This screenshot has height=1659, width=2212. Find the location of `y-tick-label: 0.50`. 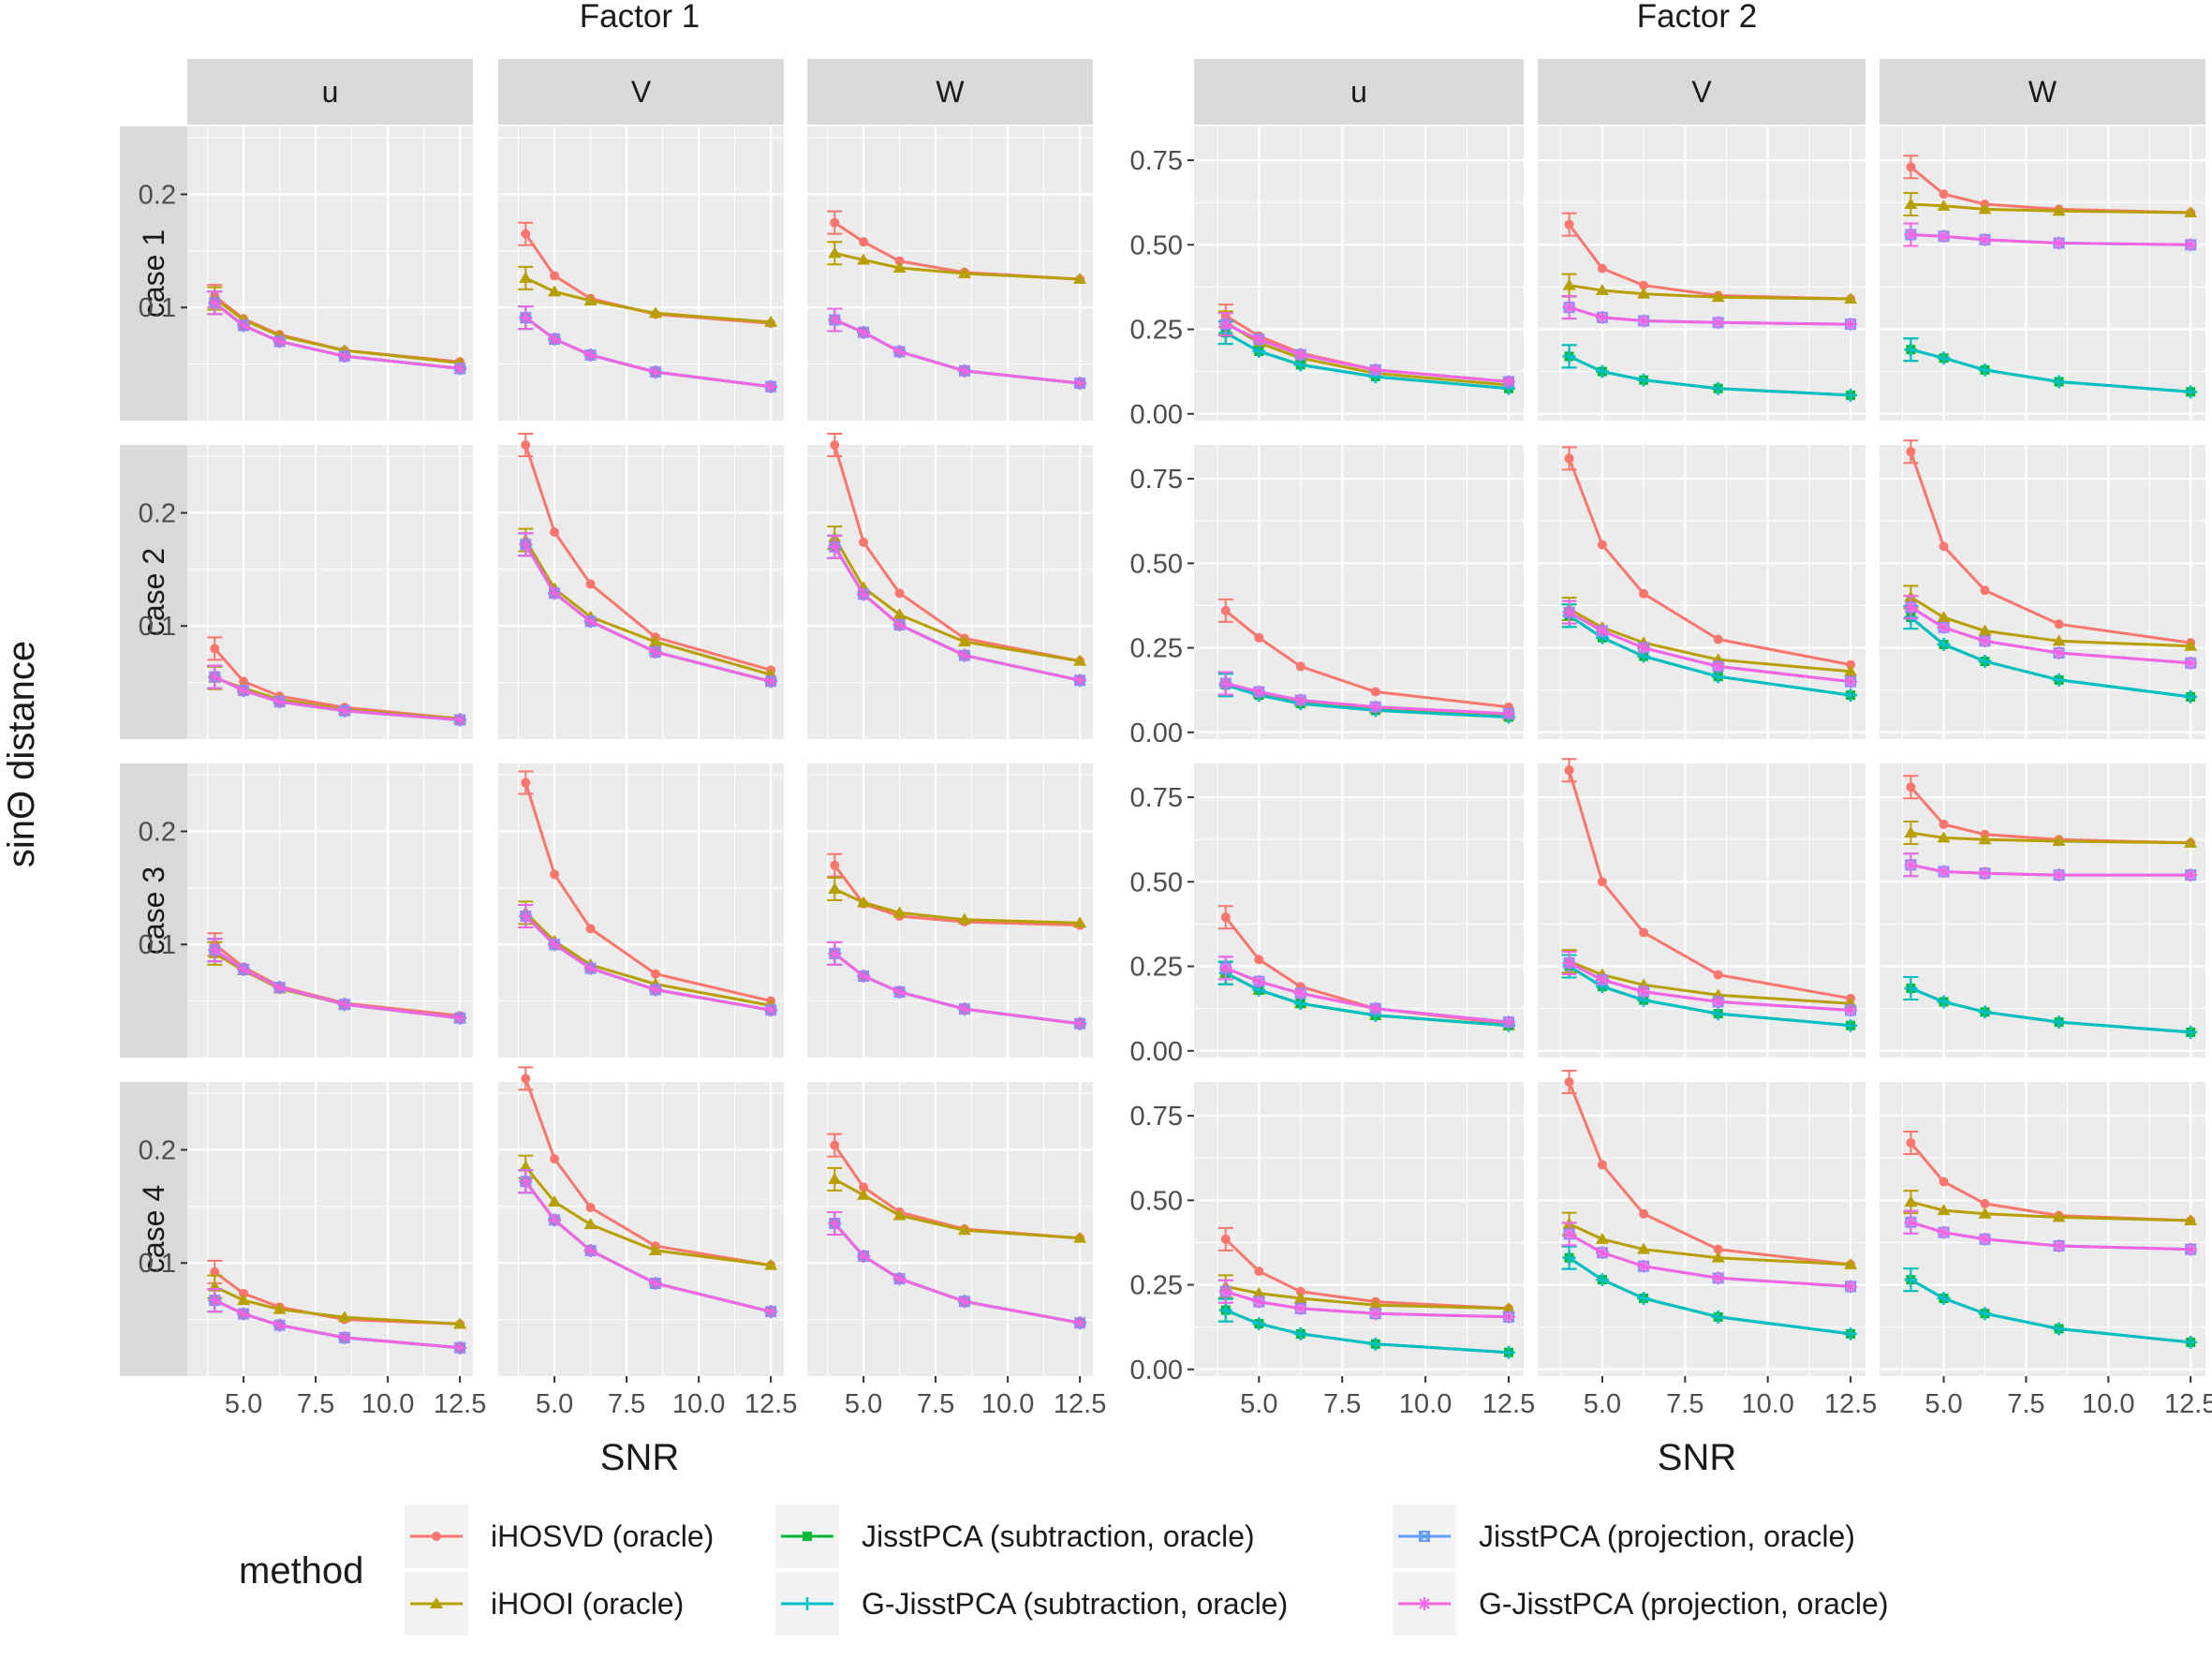

y-tick-label: 0.50 is located at coordinates (1156, 882).